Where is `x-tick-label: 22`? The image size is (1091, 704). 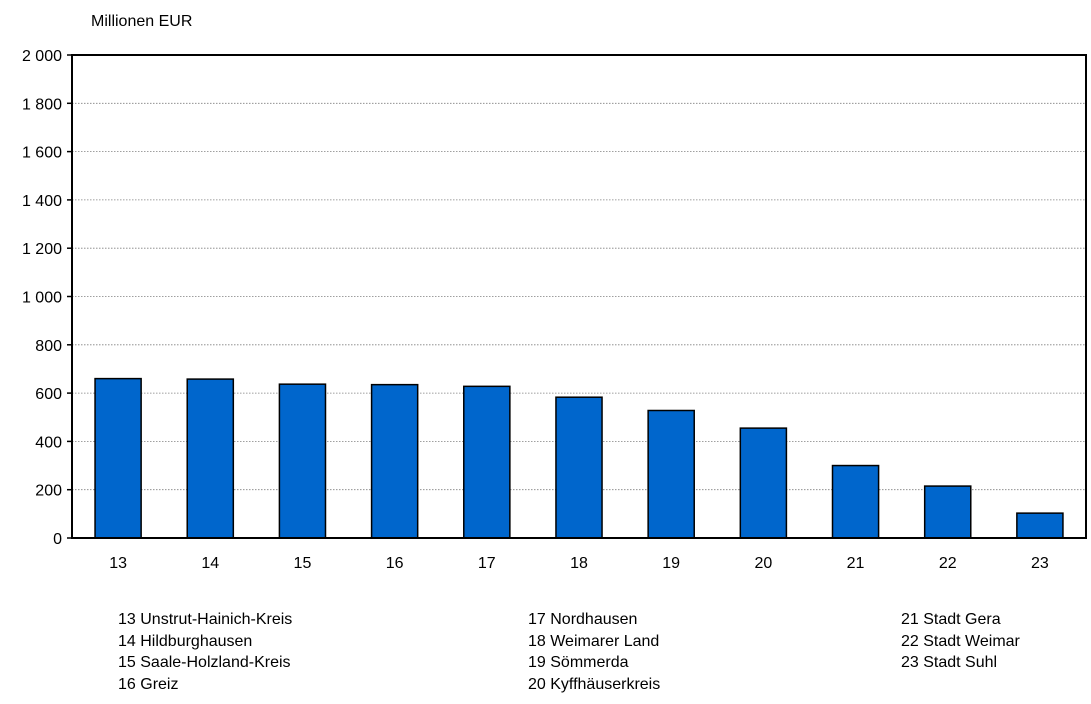
x-tick-label: 22 is located at coordinates (948, 563).